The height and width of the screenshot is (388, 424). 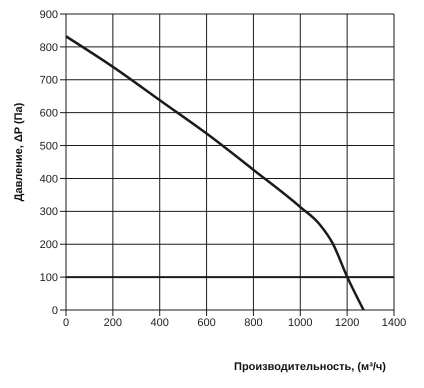 I want to click on y-tick-label: 400, so click(x=49, y=179).